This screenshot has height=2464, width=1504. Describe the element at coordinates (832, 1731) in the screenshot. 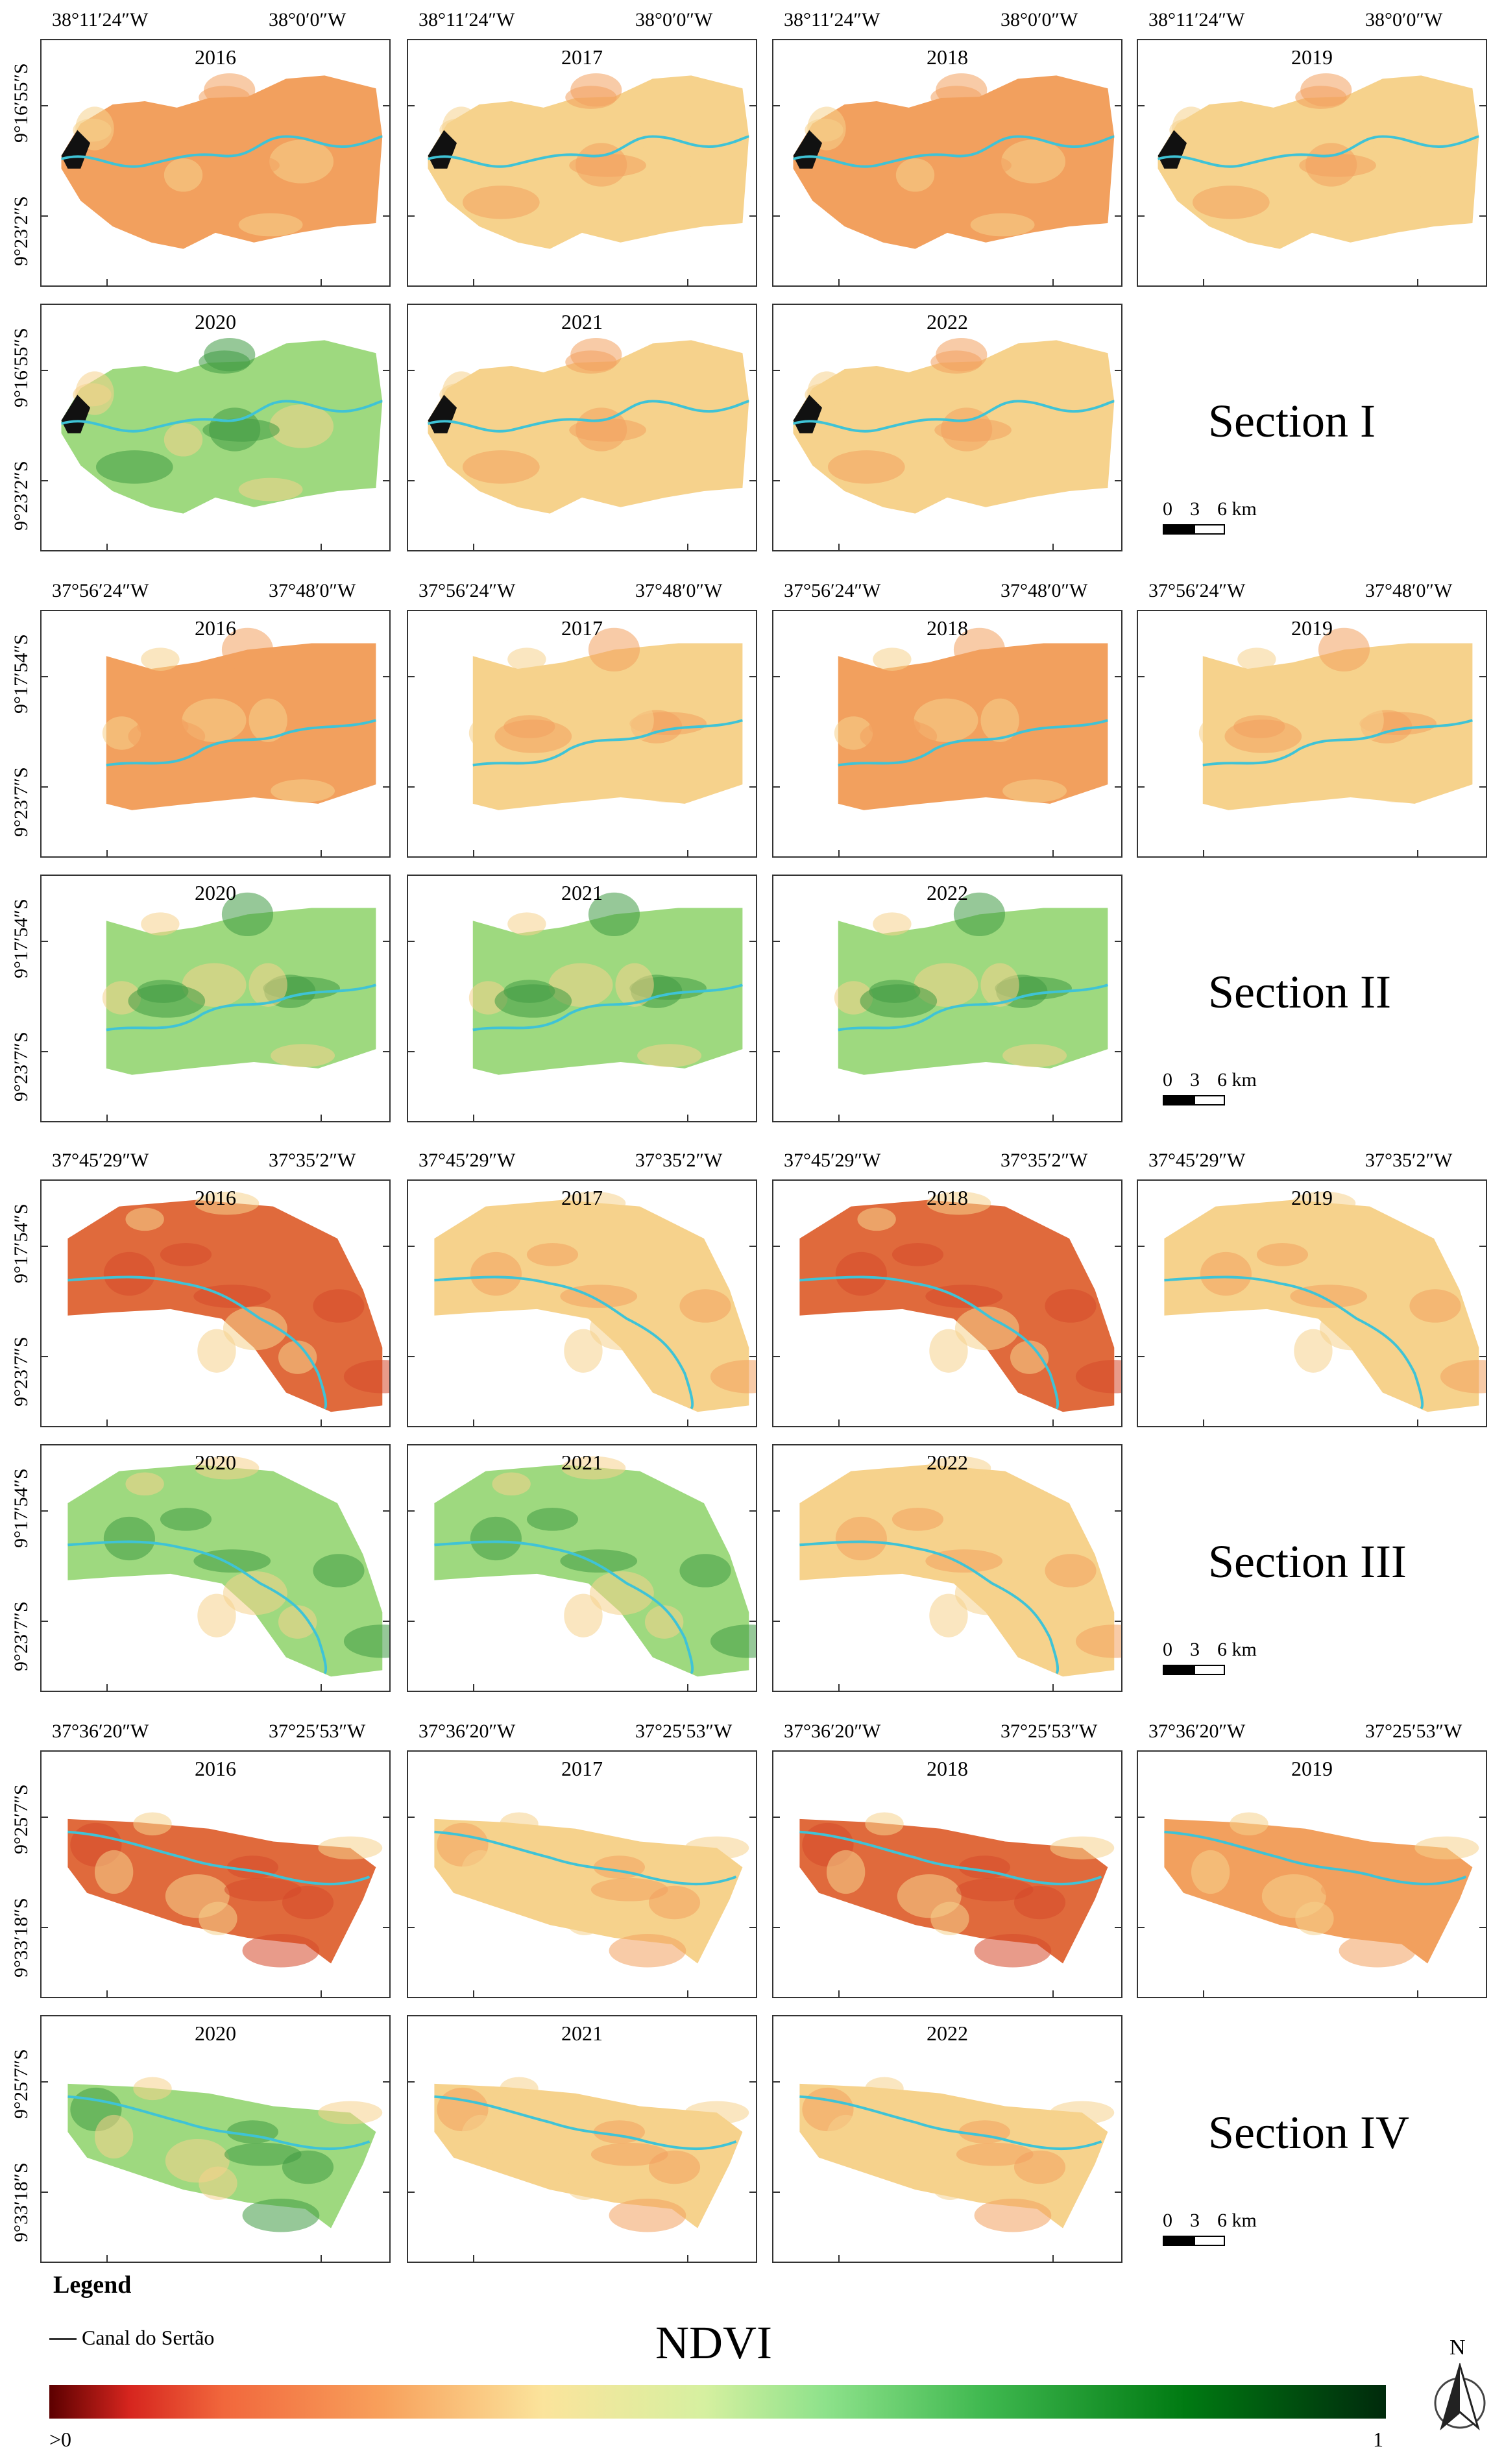

I see `lon-label-west: 37°36′20″W` at that location.